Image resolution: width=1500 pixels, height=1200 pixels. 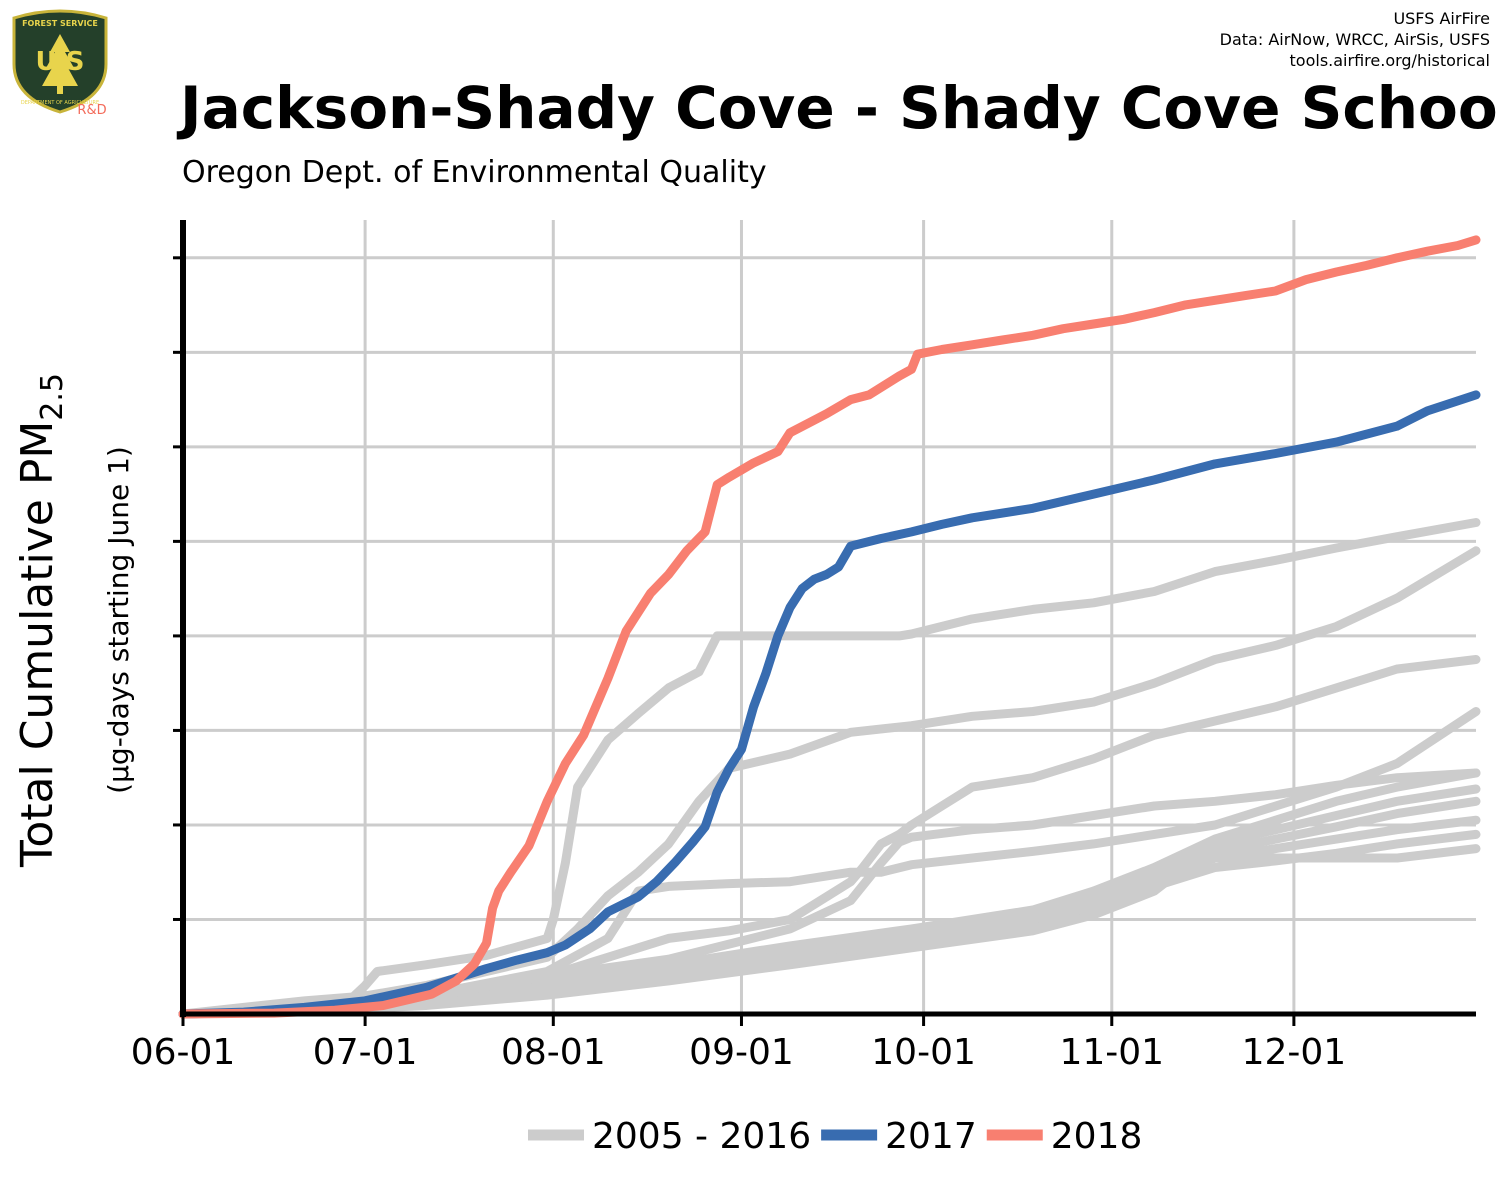 I want to click on tree-icon, so click(x=60, y=64).